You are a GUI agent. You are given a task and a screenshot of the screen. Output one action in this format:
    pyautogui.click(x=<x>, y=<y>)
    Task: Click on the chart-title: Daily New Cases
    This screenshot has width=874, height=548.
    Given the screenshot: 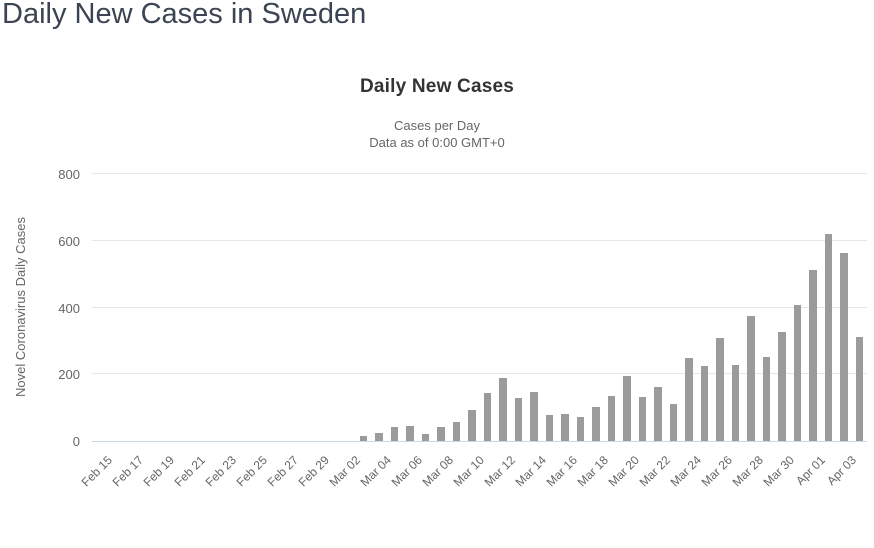 What is the action you would take?
    pyautogui.click(x=437, y=86)
    